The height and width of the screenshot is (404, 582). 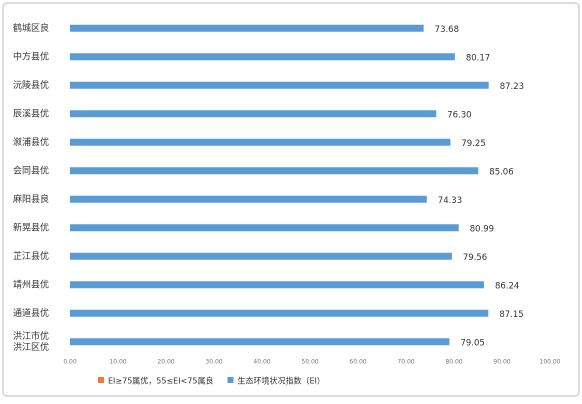 I want to click on value-label: 87.15, so click(x=511, y=315).